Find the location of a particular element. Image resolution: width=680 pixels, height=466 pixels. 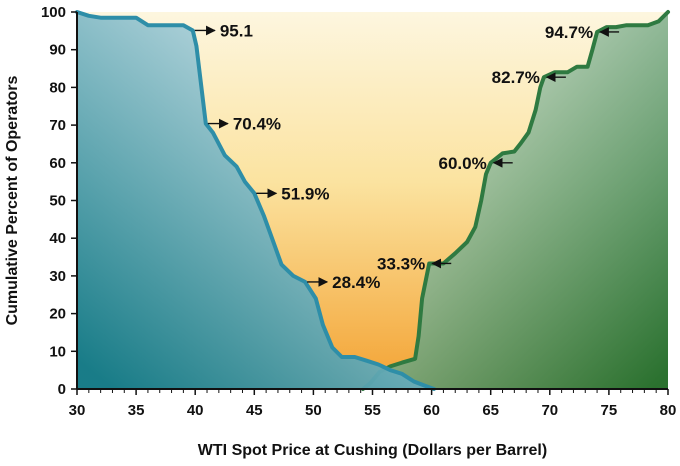

y-tick-label: 70 is located at coordinates (57, 125).